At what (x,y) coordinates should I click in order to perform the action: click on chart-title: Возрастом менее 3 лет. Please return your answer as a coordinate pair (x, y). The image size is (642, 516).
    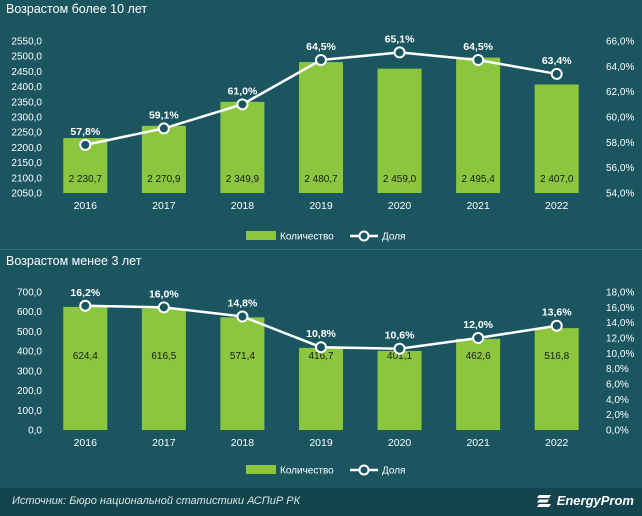
    Looking at the image, I should click on (74, 261).